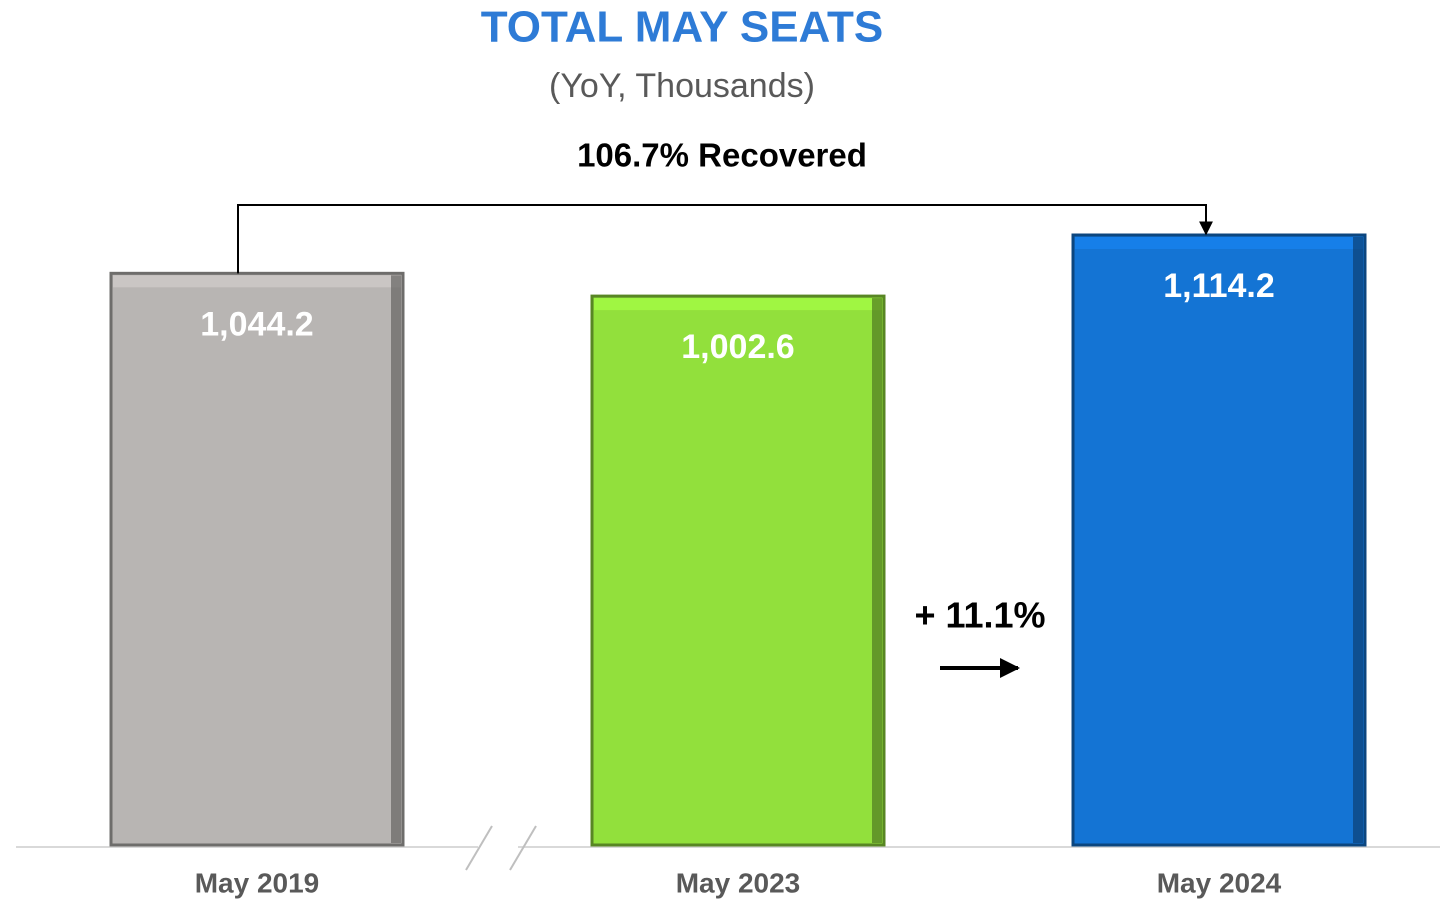  What do you see at coordinates (1219, 286) in the screenshot?
I see `value-label: 1,114.2` at bounding box center [1219, 286].